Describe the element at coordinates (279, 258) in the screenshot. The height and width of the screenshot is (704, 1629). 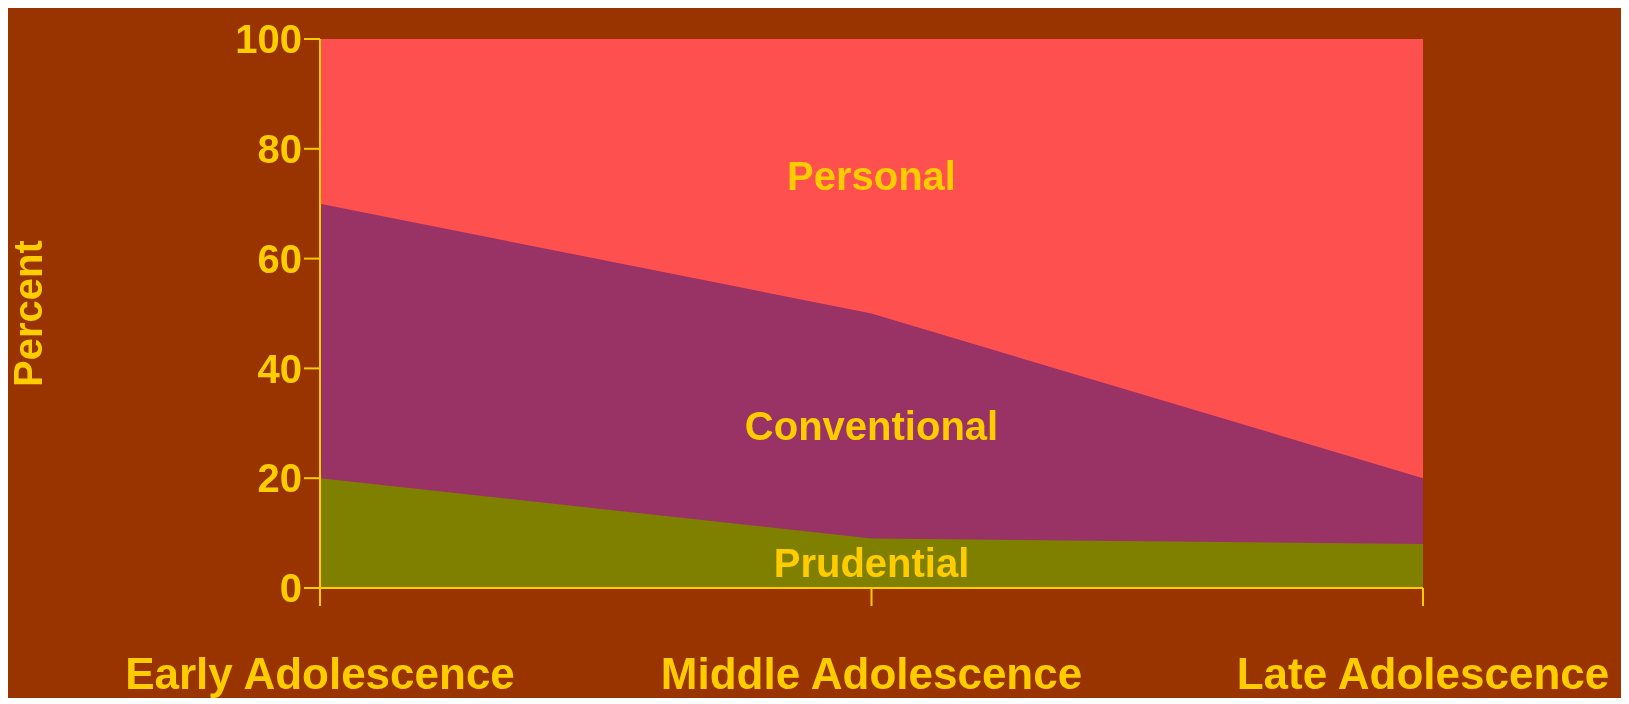
I see `y-tick-label: 60` at that location.